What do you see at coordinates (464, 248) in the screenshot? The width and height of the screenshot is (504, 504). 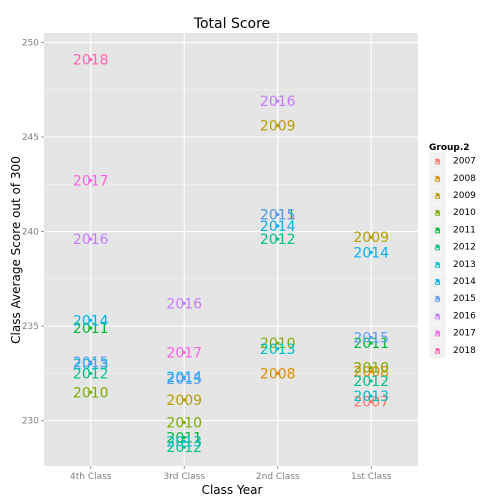 I see `legend-label-2012: 2012` at bounding box center [464, 248].